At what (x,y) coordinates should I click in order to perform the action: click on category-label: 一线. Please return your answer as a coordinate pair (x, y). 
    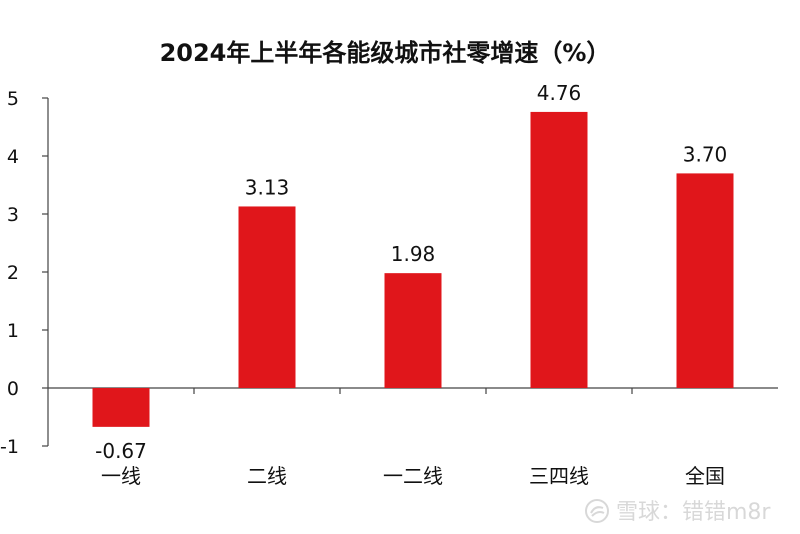
    Looking at the image, I should click on (121, 476).